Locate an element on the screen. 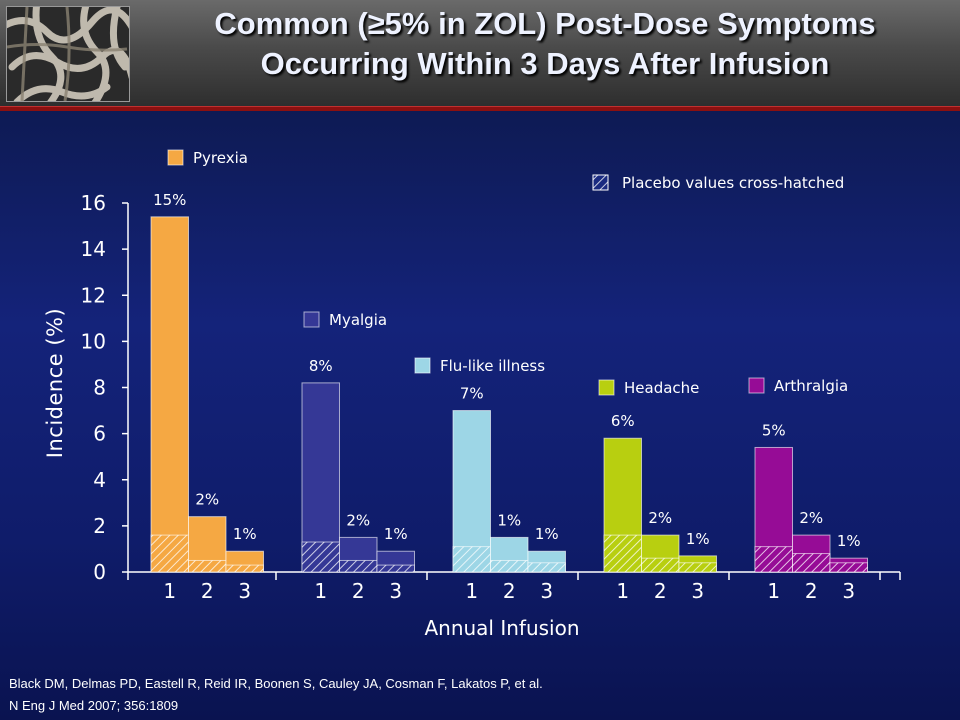 The height and width of the screenshot is (720, 960). legend-label: Myalgia is located at coordinates (358, 320).